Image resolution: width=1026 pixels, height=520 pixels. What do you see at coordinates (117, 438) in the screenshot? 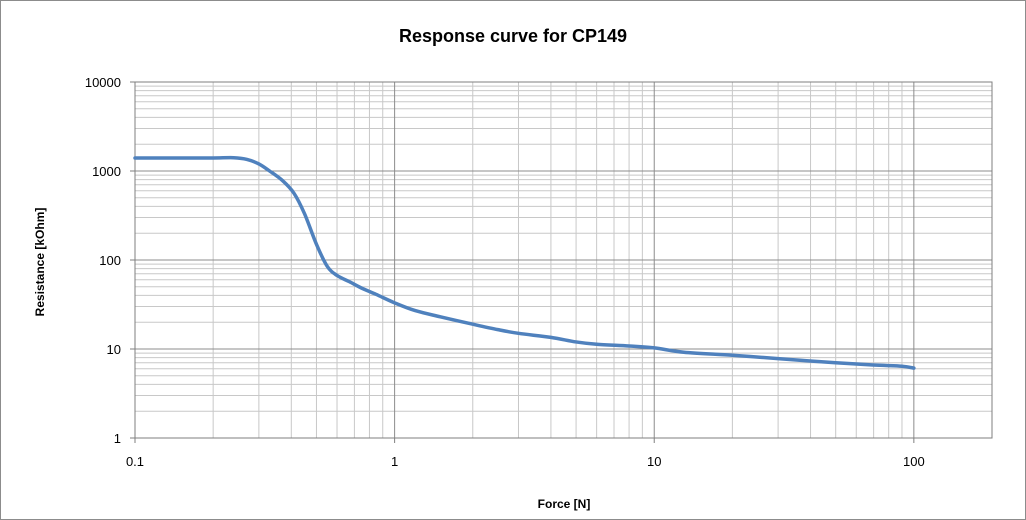
I see `y-tick-label: 1` at bounding box center [117, 438].